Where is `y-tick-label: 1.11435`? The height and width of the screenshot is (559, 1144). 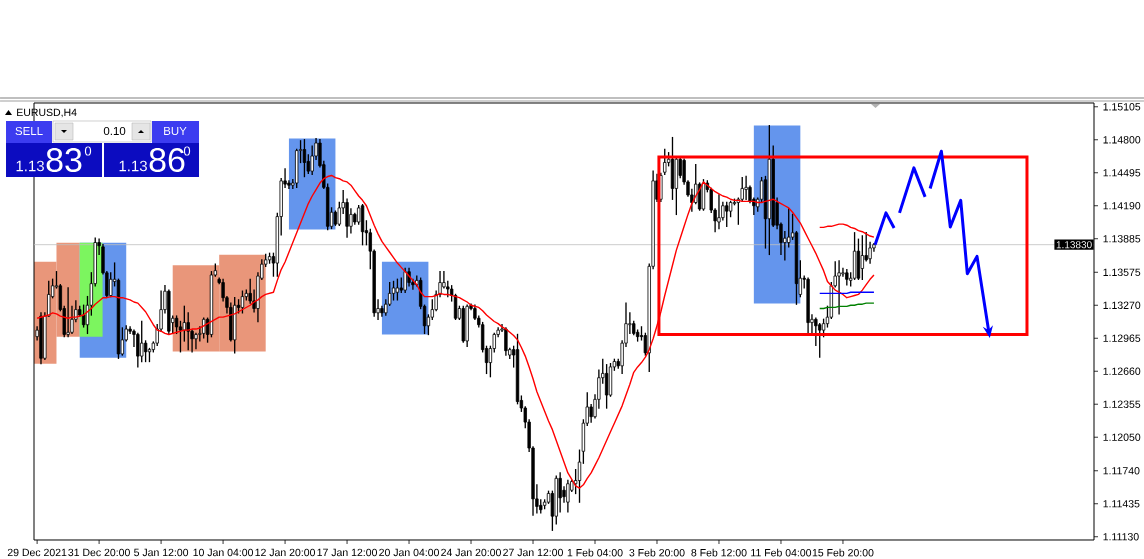
y-tick-label: 1.11435 is located at coordinates (1121, 504).